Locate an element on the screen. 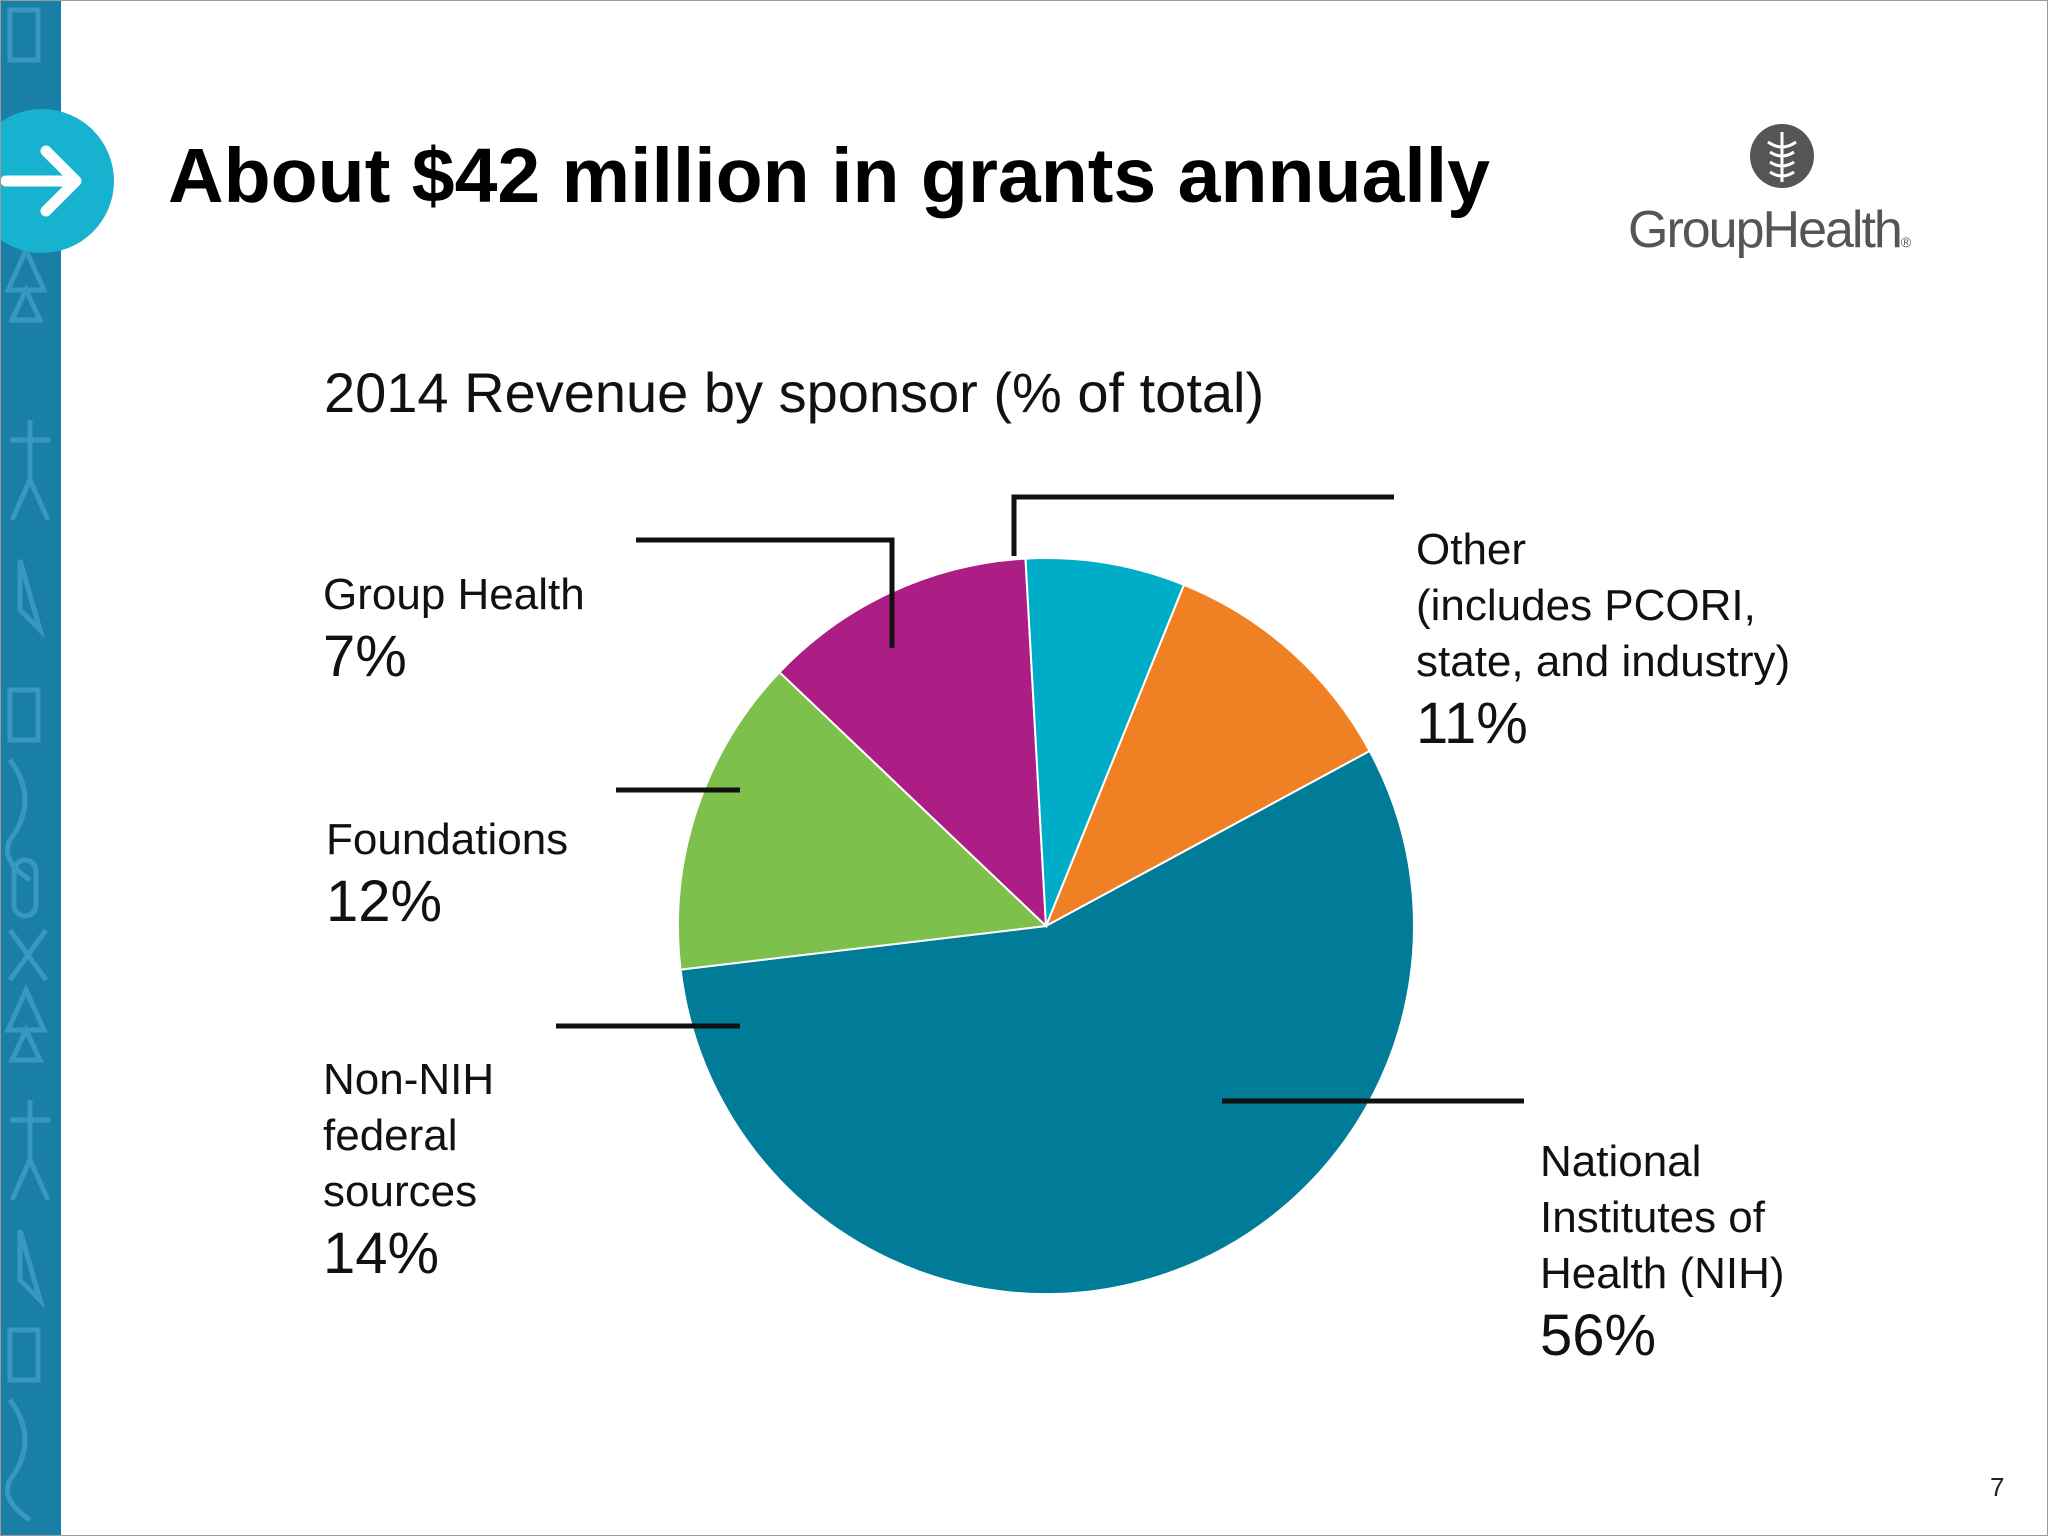 This screenshot has width=2048, height=1536. slice-name: Group Health is located at coordinates (454, 594).